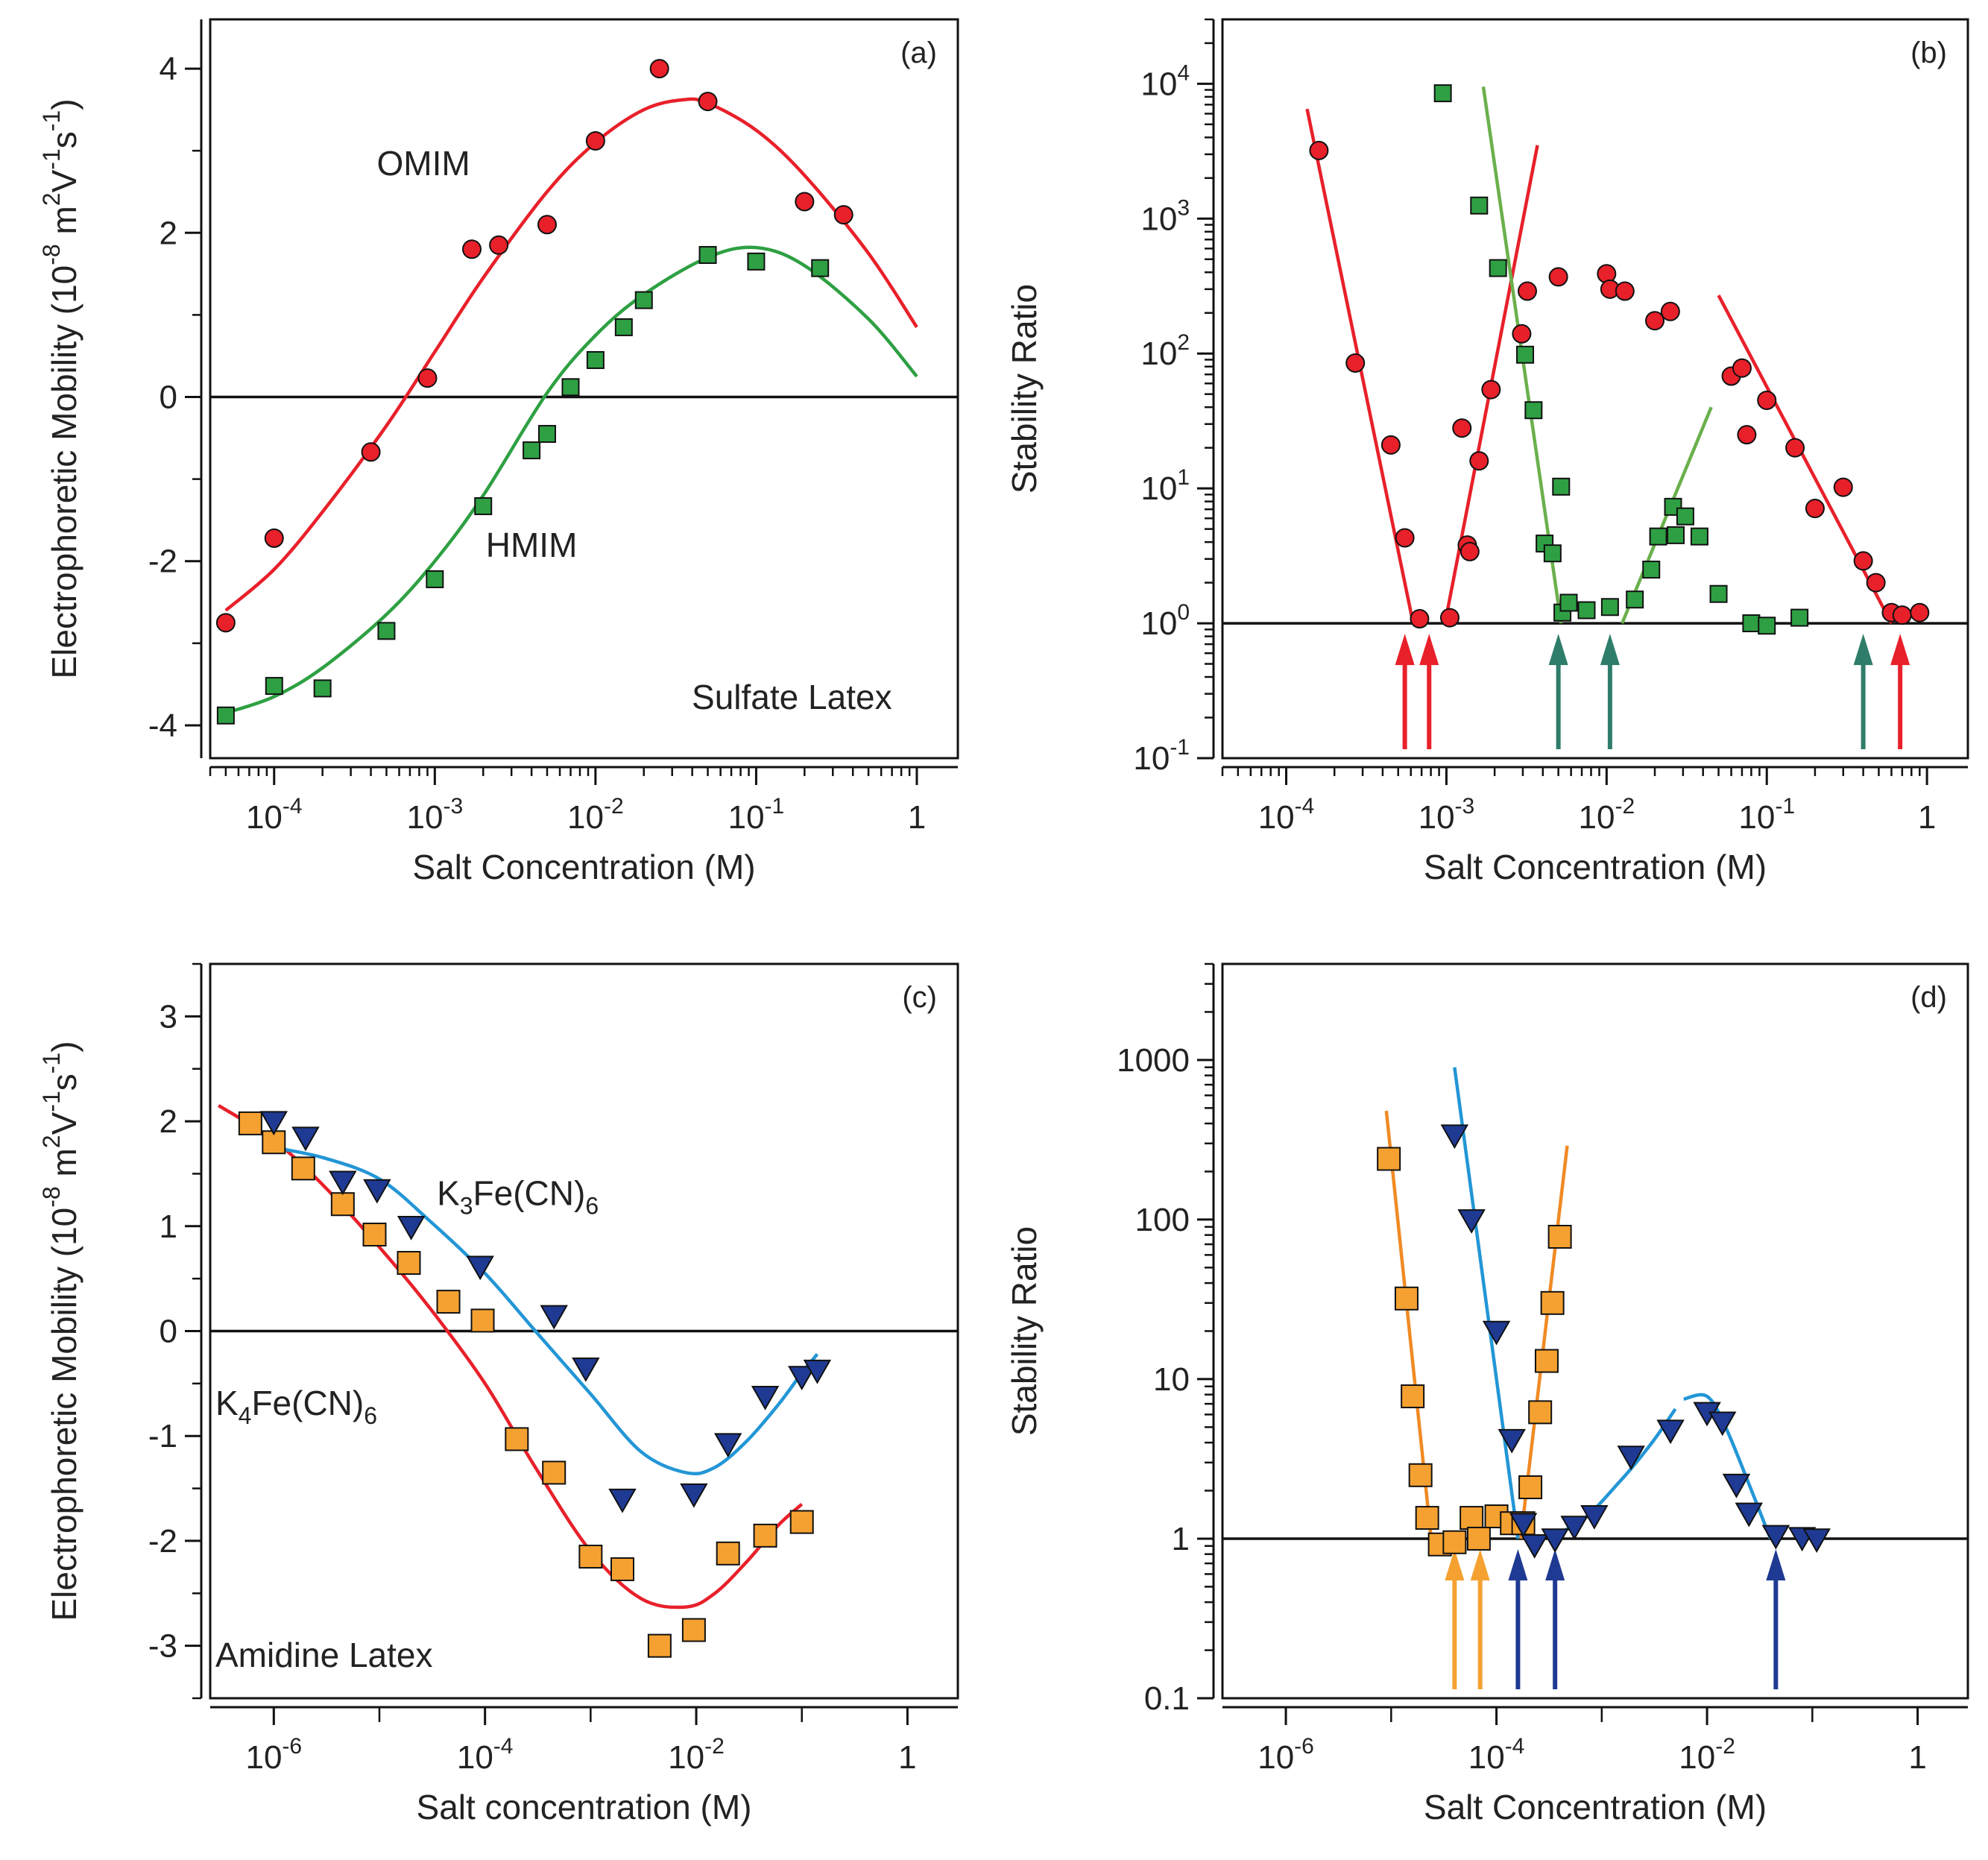 Image resolution: width=1988 pixels, height=1860 pixels. What do you see at coordinates (169, 69) in the screenshot?
I see `tick-label: 4` at bounding box center [169, 69].